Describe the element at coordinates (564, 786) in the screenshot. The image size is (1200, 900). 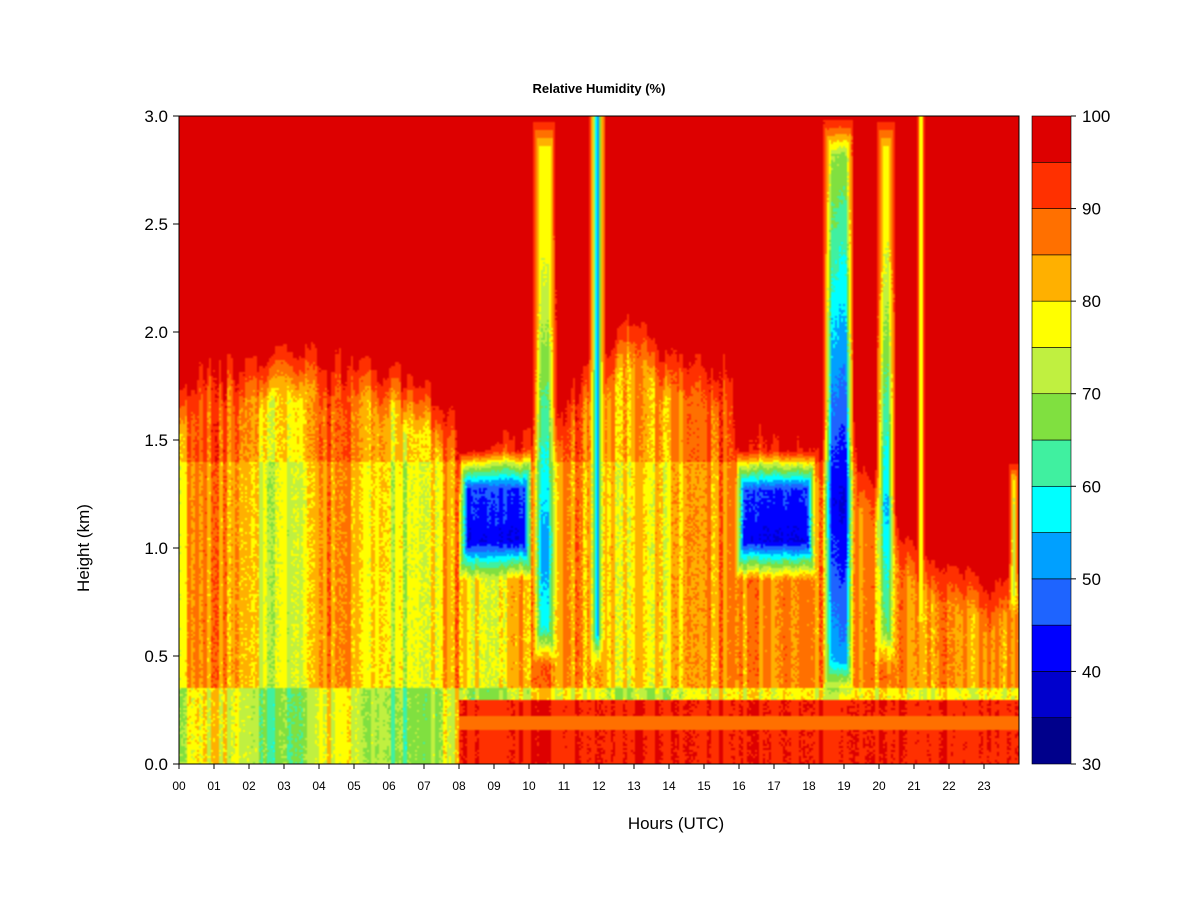
I see `x-tick-label: 11` at that location.